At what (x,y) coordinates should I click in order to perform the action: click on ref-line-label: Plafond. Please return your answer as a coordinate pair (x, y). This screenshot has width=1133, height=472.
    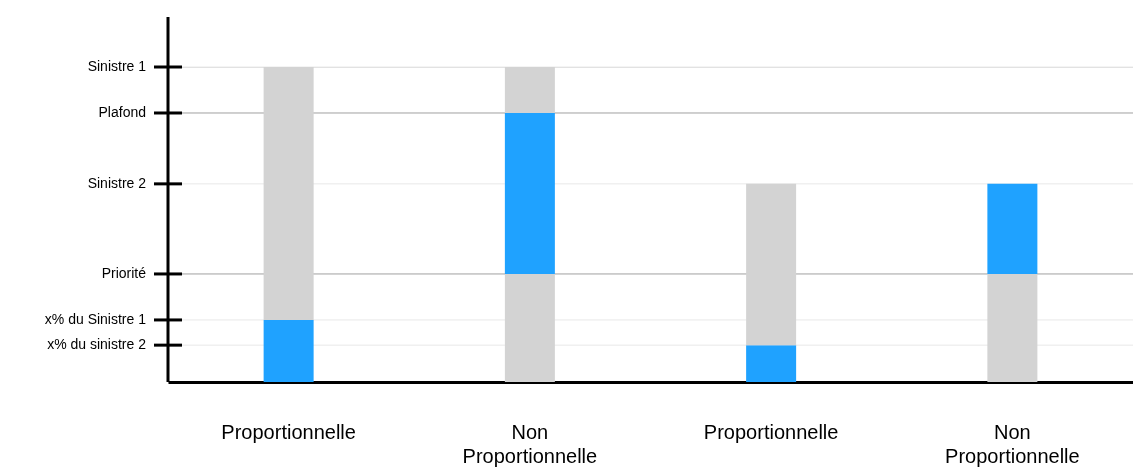
    Looking at the image, I should click on (122, 111).